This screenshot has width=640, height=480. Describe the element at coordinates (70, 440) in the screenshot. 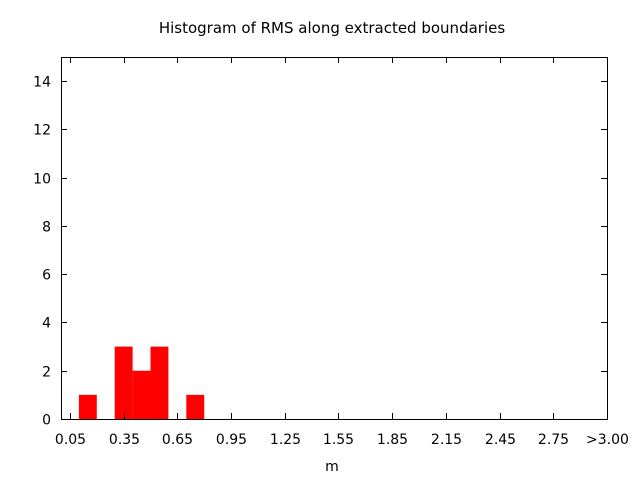

I see `x-tick-label-0: 0.05` at that location.